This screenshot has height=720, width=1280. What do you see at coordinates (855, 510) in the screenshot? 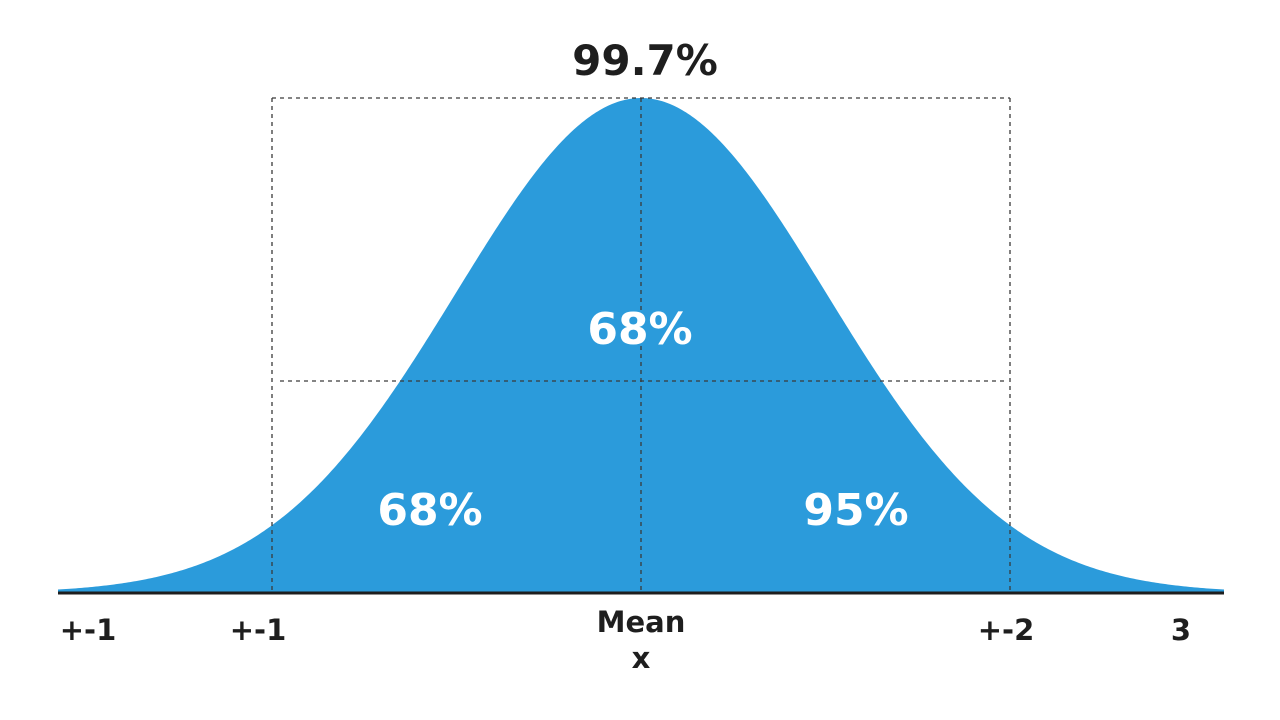
I see `right-region-label: 95%` at bounding box center [855, 510].